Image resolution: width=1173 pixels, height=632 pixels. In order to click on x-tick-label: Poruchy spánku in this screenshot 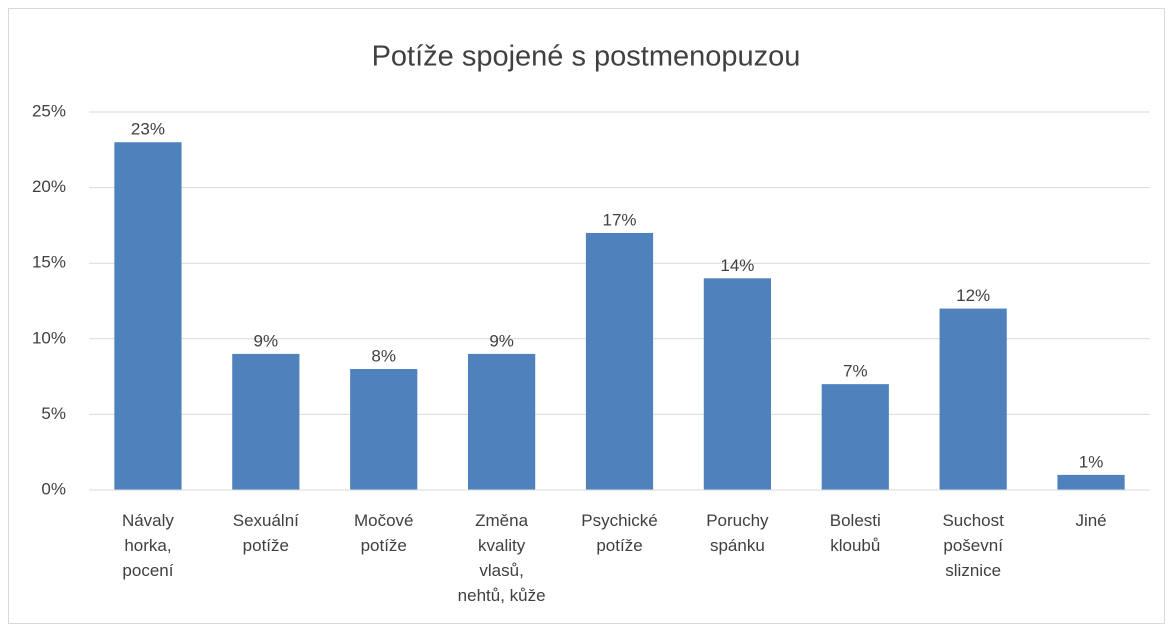, I will do `click(737, 533)`.